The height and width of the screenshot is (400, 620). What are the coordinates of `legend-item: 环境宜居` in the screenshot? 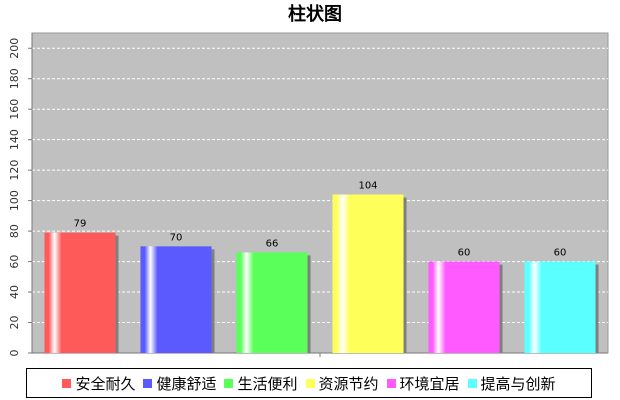 It's located at (423, 383).